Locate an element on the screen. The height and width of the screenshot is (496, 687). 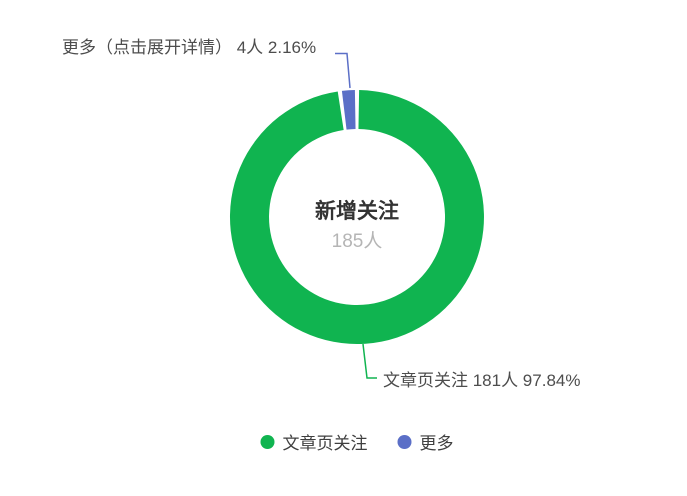
legend-label: 更多 is located at coordinates (436, 443).